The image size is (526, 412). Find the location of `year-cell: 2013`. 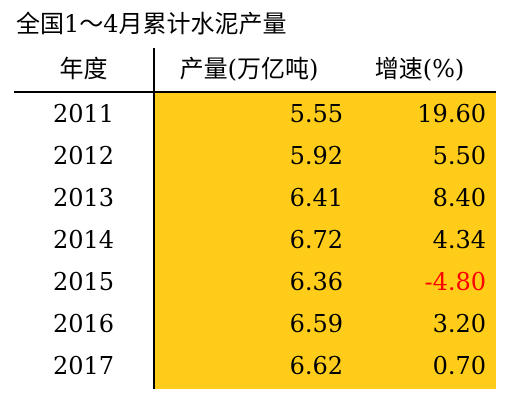

year-cell: 2013 is located at coordinates (83, 198).